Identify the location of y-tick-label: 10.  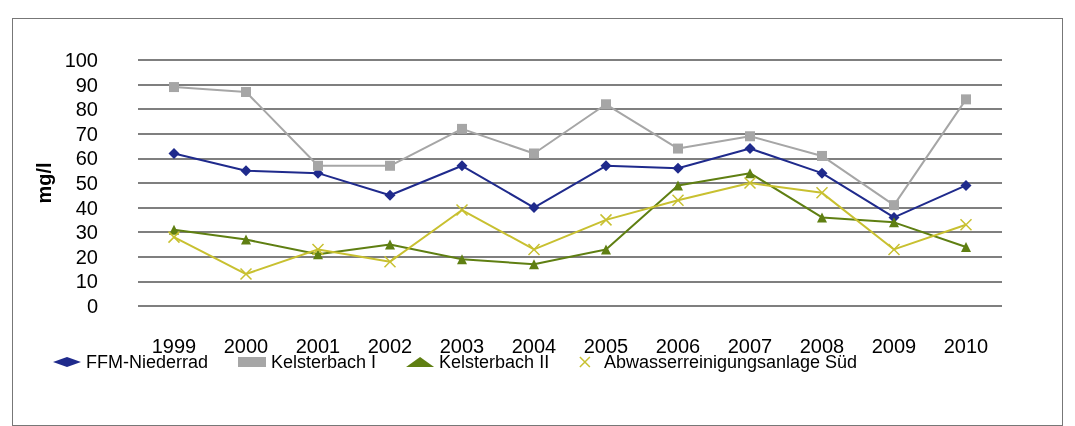
(86, 281).